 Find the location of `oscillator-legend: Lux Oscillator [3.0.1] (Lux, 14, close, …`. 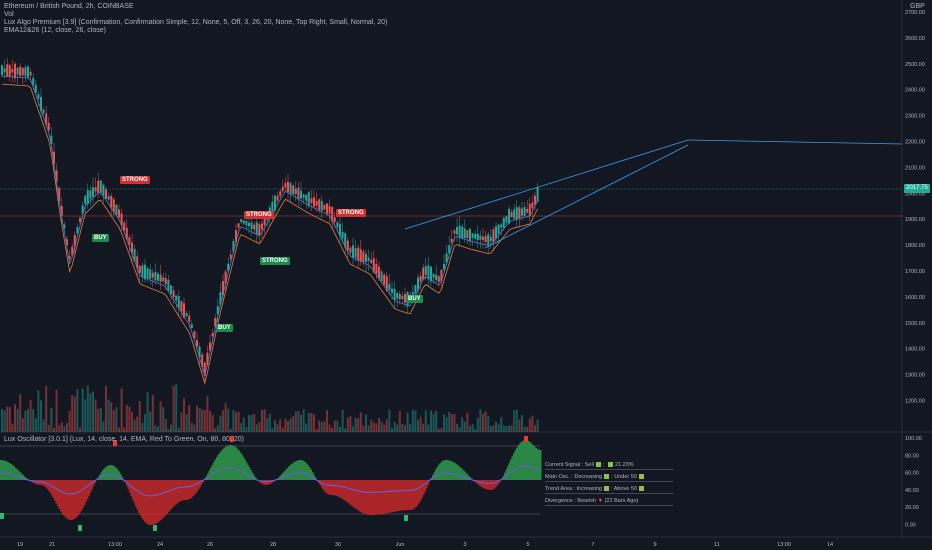

oscillator-legend: Lux Oscillator [3.0.1] (Lux, 14, close, … is located at coordinates (124, 439).